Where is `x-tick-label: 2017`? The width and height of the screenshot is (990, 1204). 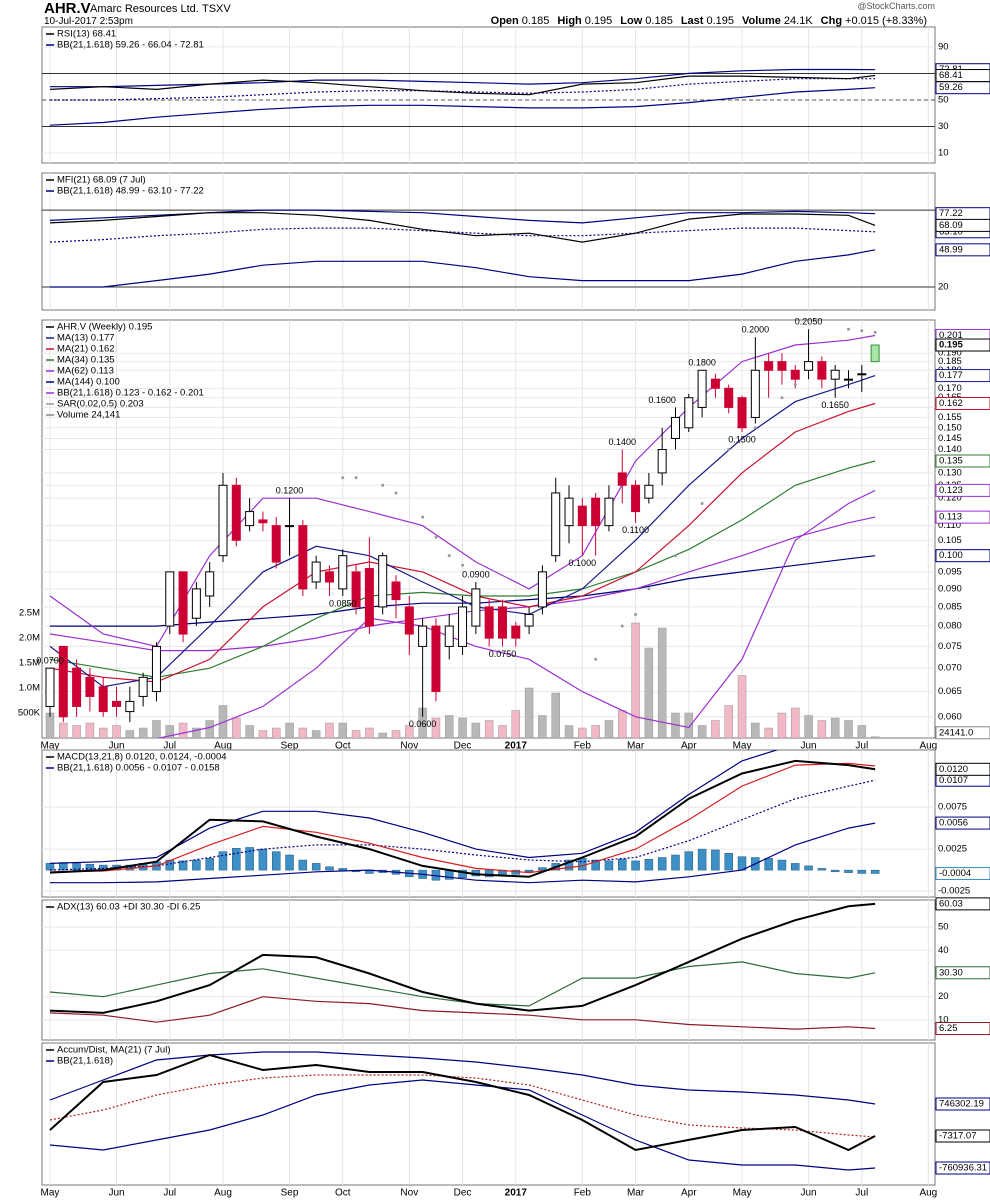 x-tick-label: 2017 is located at coordinates (516, 1193).